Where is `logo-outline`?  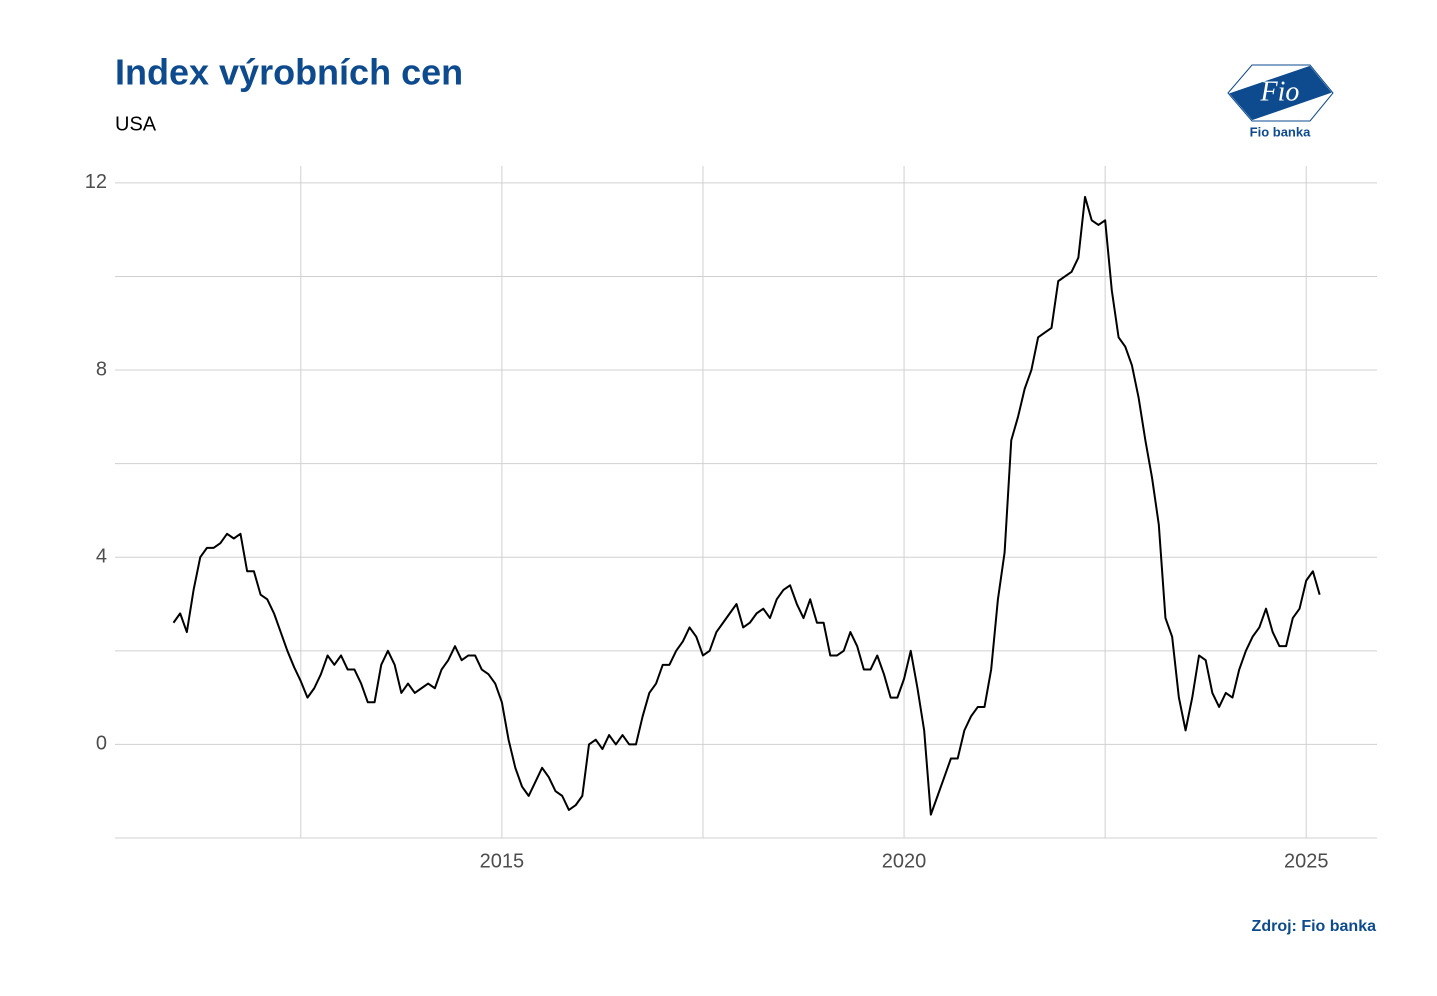 logo-outline is located at coordinates (1280, 93).